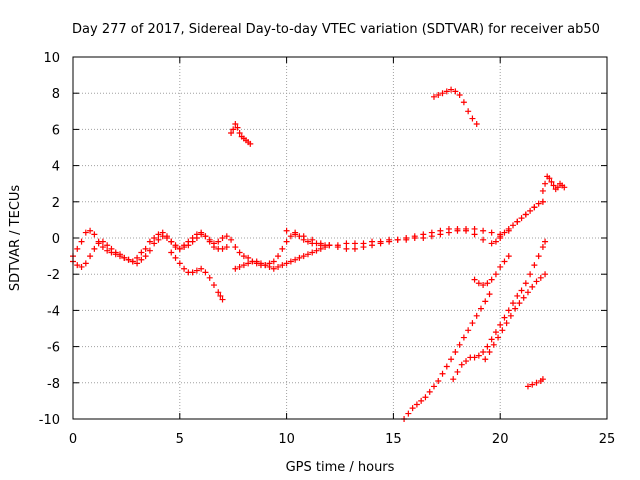 The image size is (640, 480). I want to click on x-axis-label: GPS time / hours, so click(340, 467).